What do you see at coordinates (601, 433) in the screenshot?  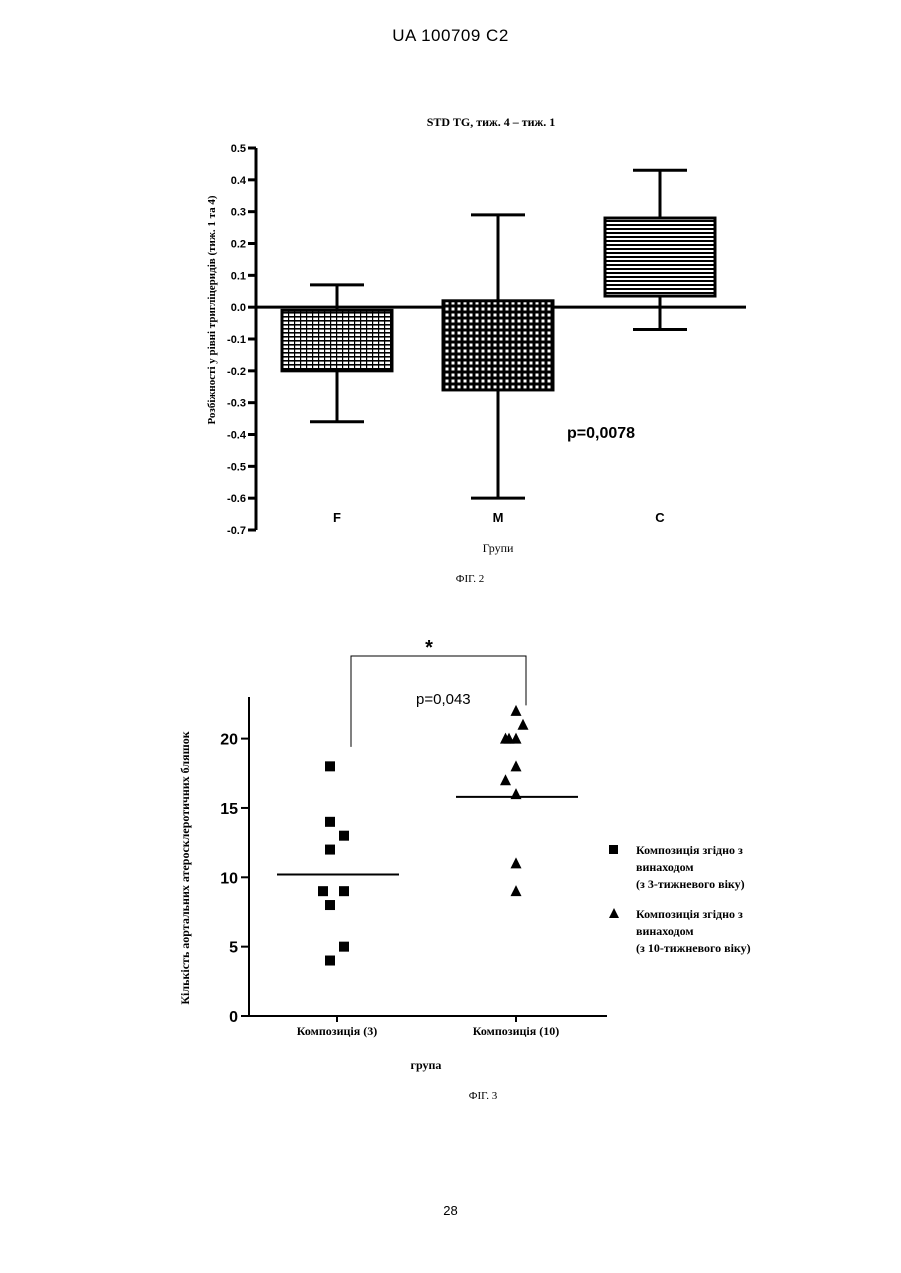 I see `fig2-p-value: p=0,0078` at bounding box center [601, 433].